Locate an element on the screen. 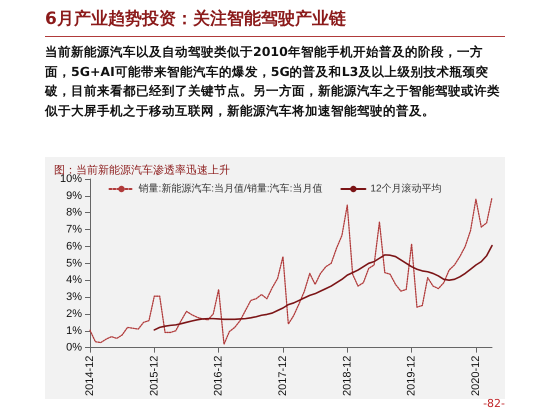 This screenshot has height=413, width=550. legend-label: 销量:新能源汽车:当月值/销量:汽车:当月值 is located at coordinates (229, 188).